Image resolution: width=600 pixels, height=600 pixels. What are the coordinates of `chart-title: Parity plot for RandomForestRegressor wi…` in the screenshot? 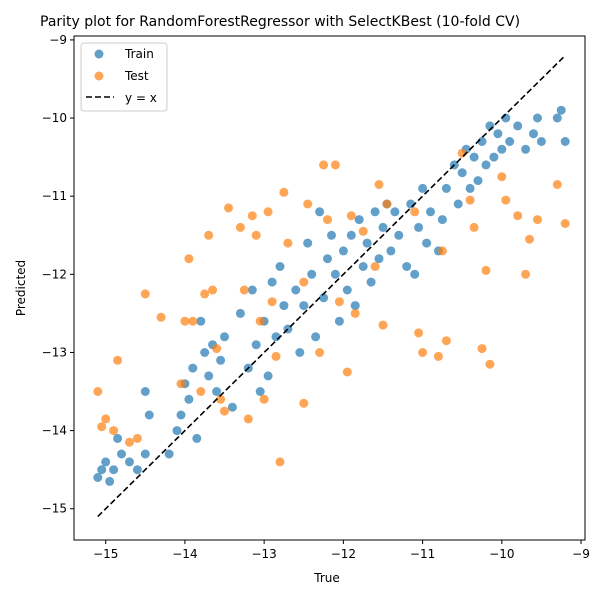 It's located at (280, 22).